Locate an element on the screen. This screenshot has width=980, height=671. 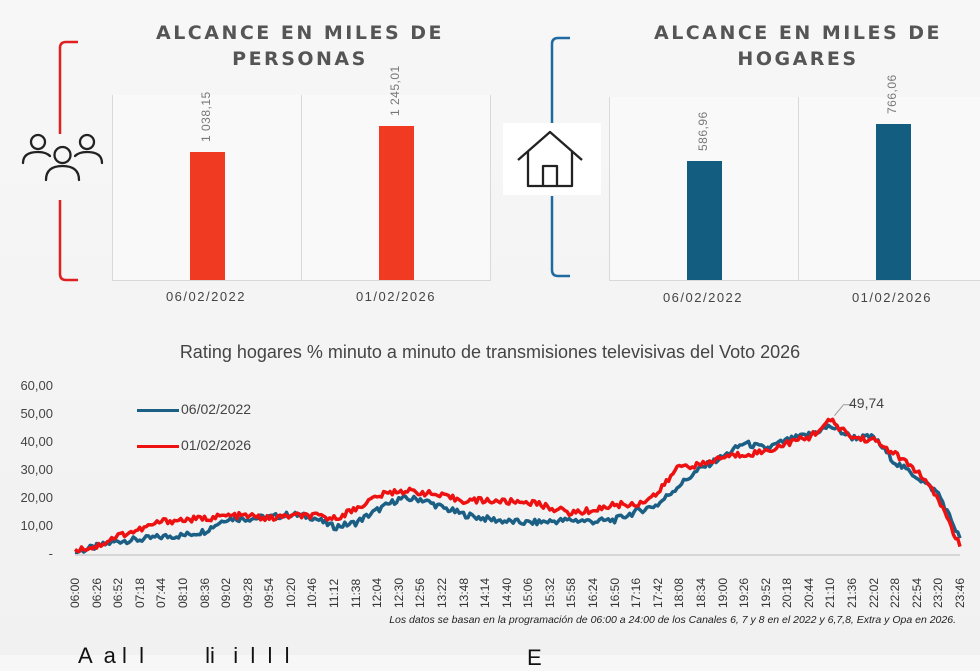
x-tick-label: 15:06 is located at coordinates (528, 592).